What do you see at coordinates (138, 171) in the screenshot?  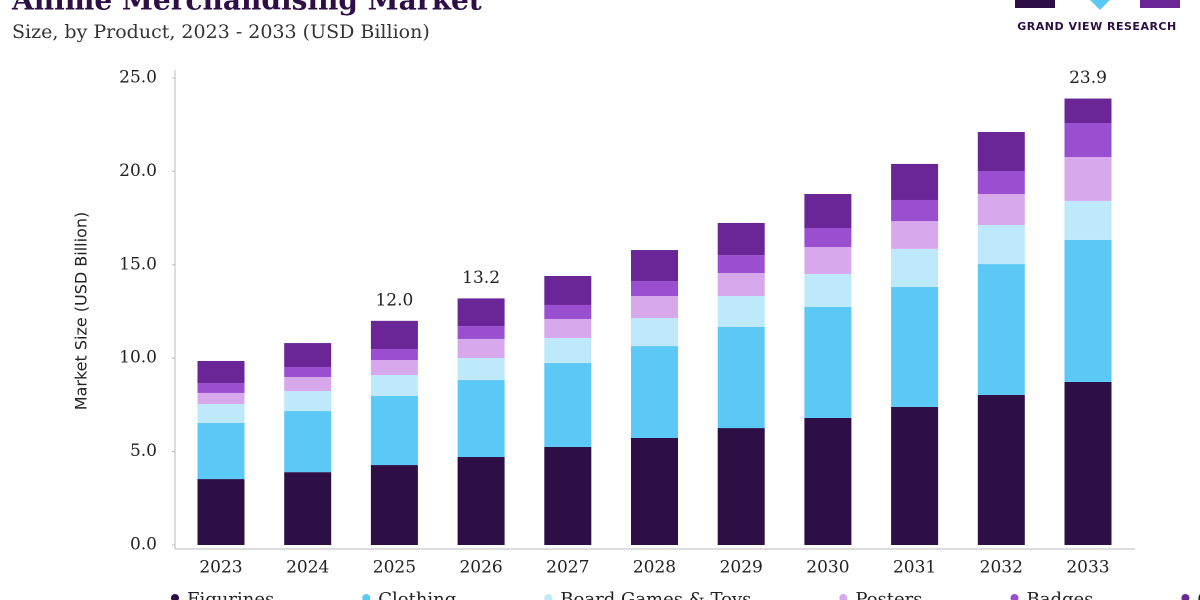 I see `y-tick-label: 20.0` at bounding box center [138, 171].